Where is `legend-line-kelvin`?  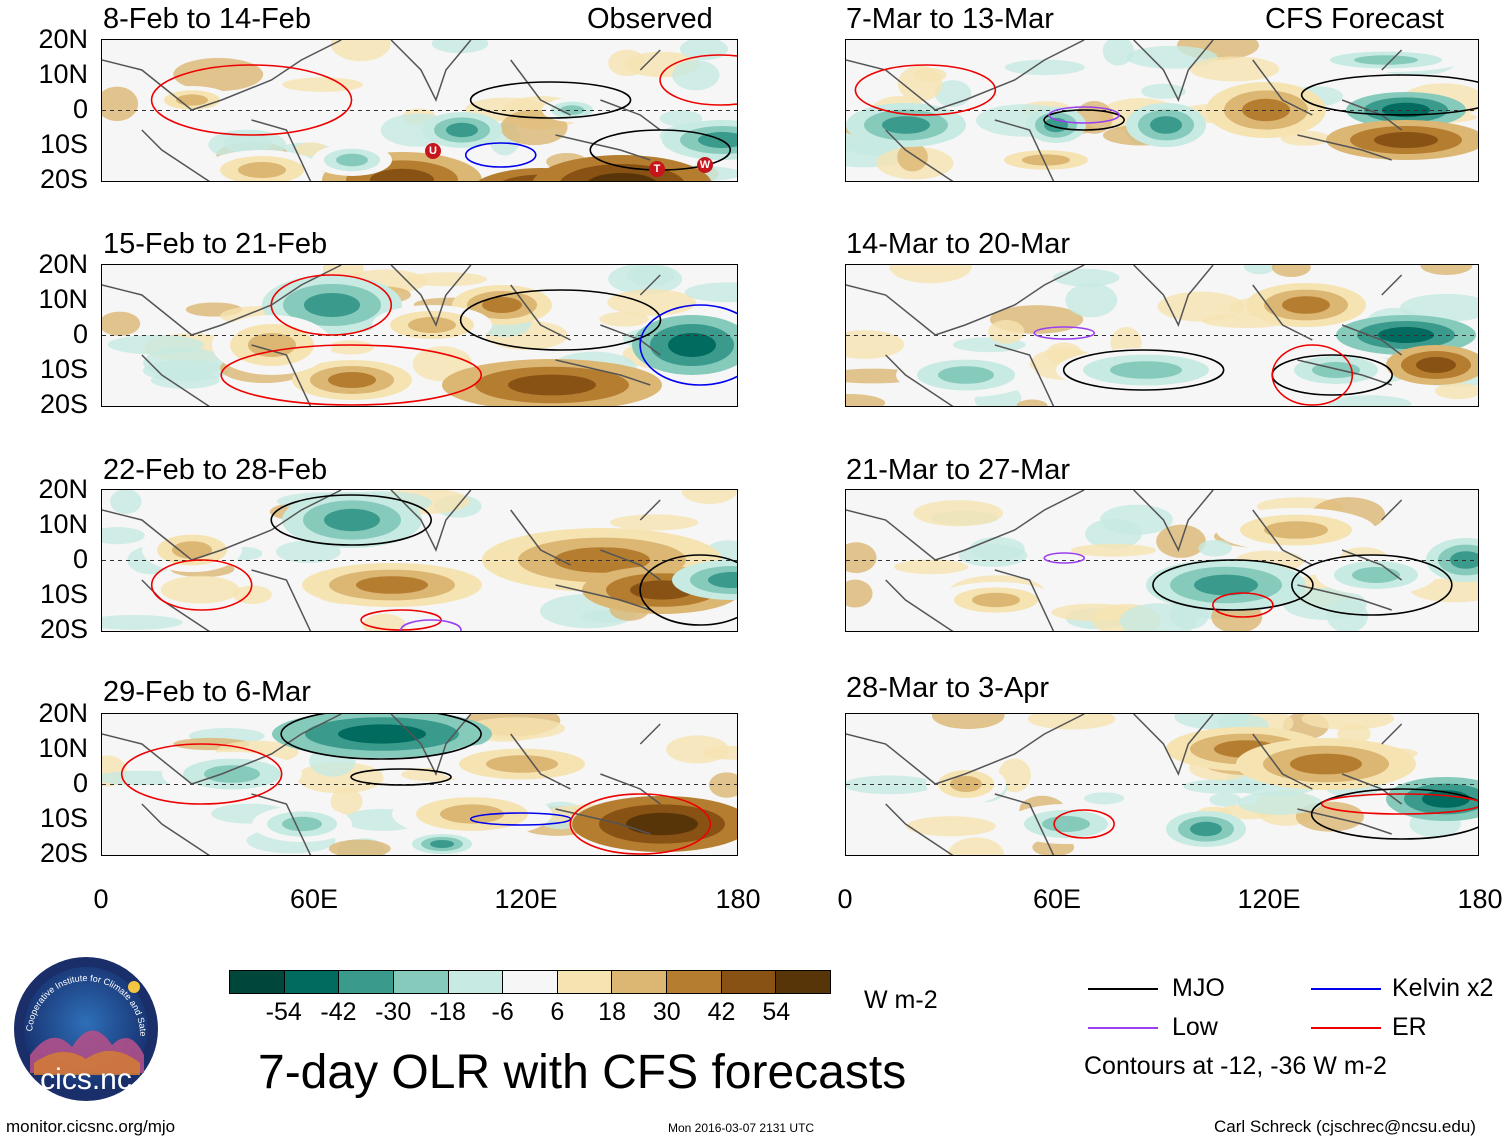 legend-line-kelvin is located at coordinates (1346, 989).